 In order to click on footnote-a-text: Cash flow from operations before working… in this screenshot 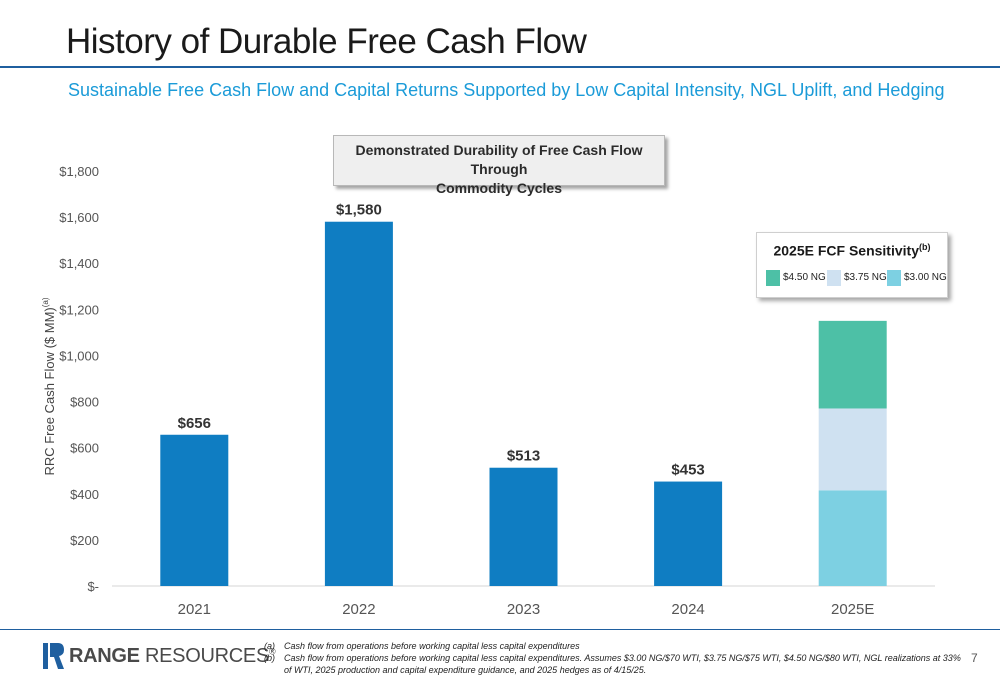, I will do `click(432, 646)`.